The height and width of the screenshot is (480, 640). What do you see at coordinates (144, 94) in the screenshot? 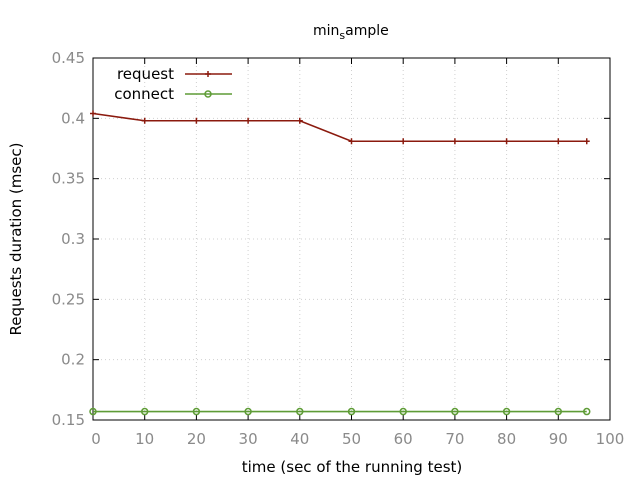
I see `legend-label-connect: connect` at bounding box center [144, 94].